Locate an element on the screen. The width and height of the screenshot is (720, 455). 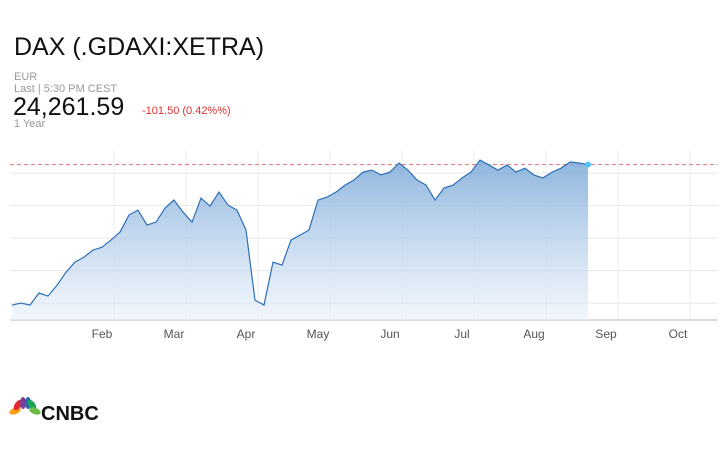
range: 1 Year is located at coordinates (30, 124).